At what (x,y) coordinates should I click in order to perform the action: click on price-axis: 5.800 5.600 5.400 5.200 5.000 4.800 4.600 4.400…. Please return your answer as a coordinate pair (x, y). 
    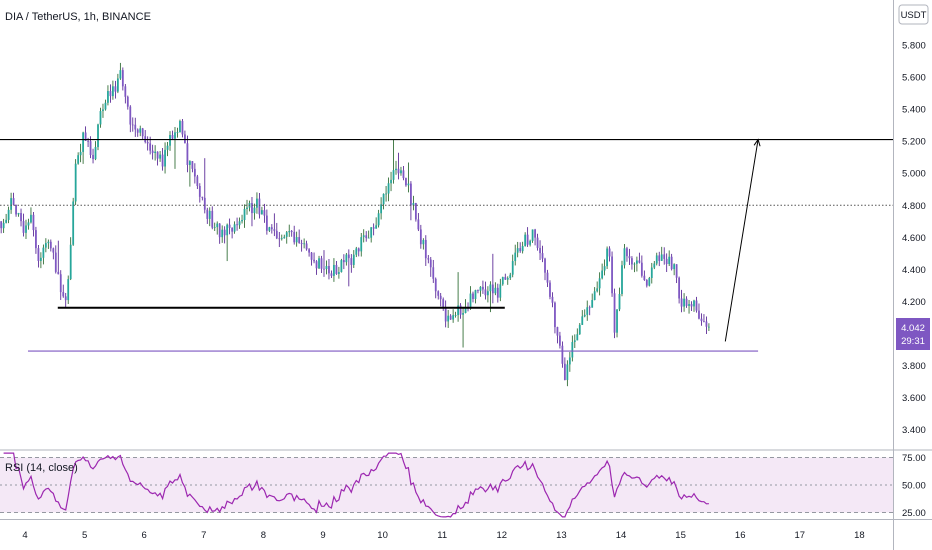
    Looking at the image, I should click on (914, 239).